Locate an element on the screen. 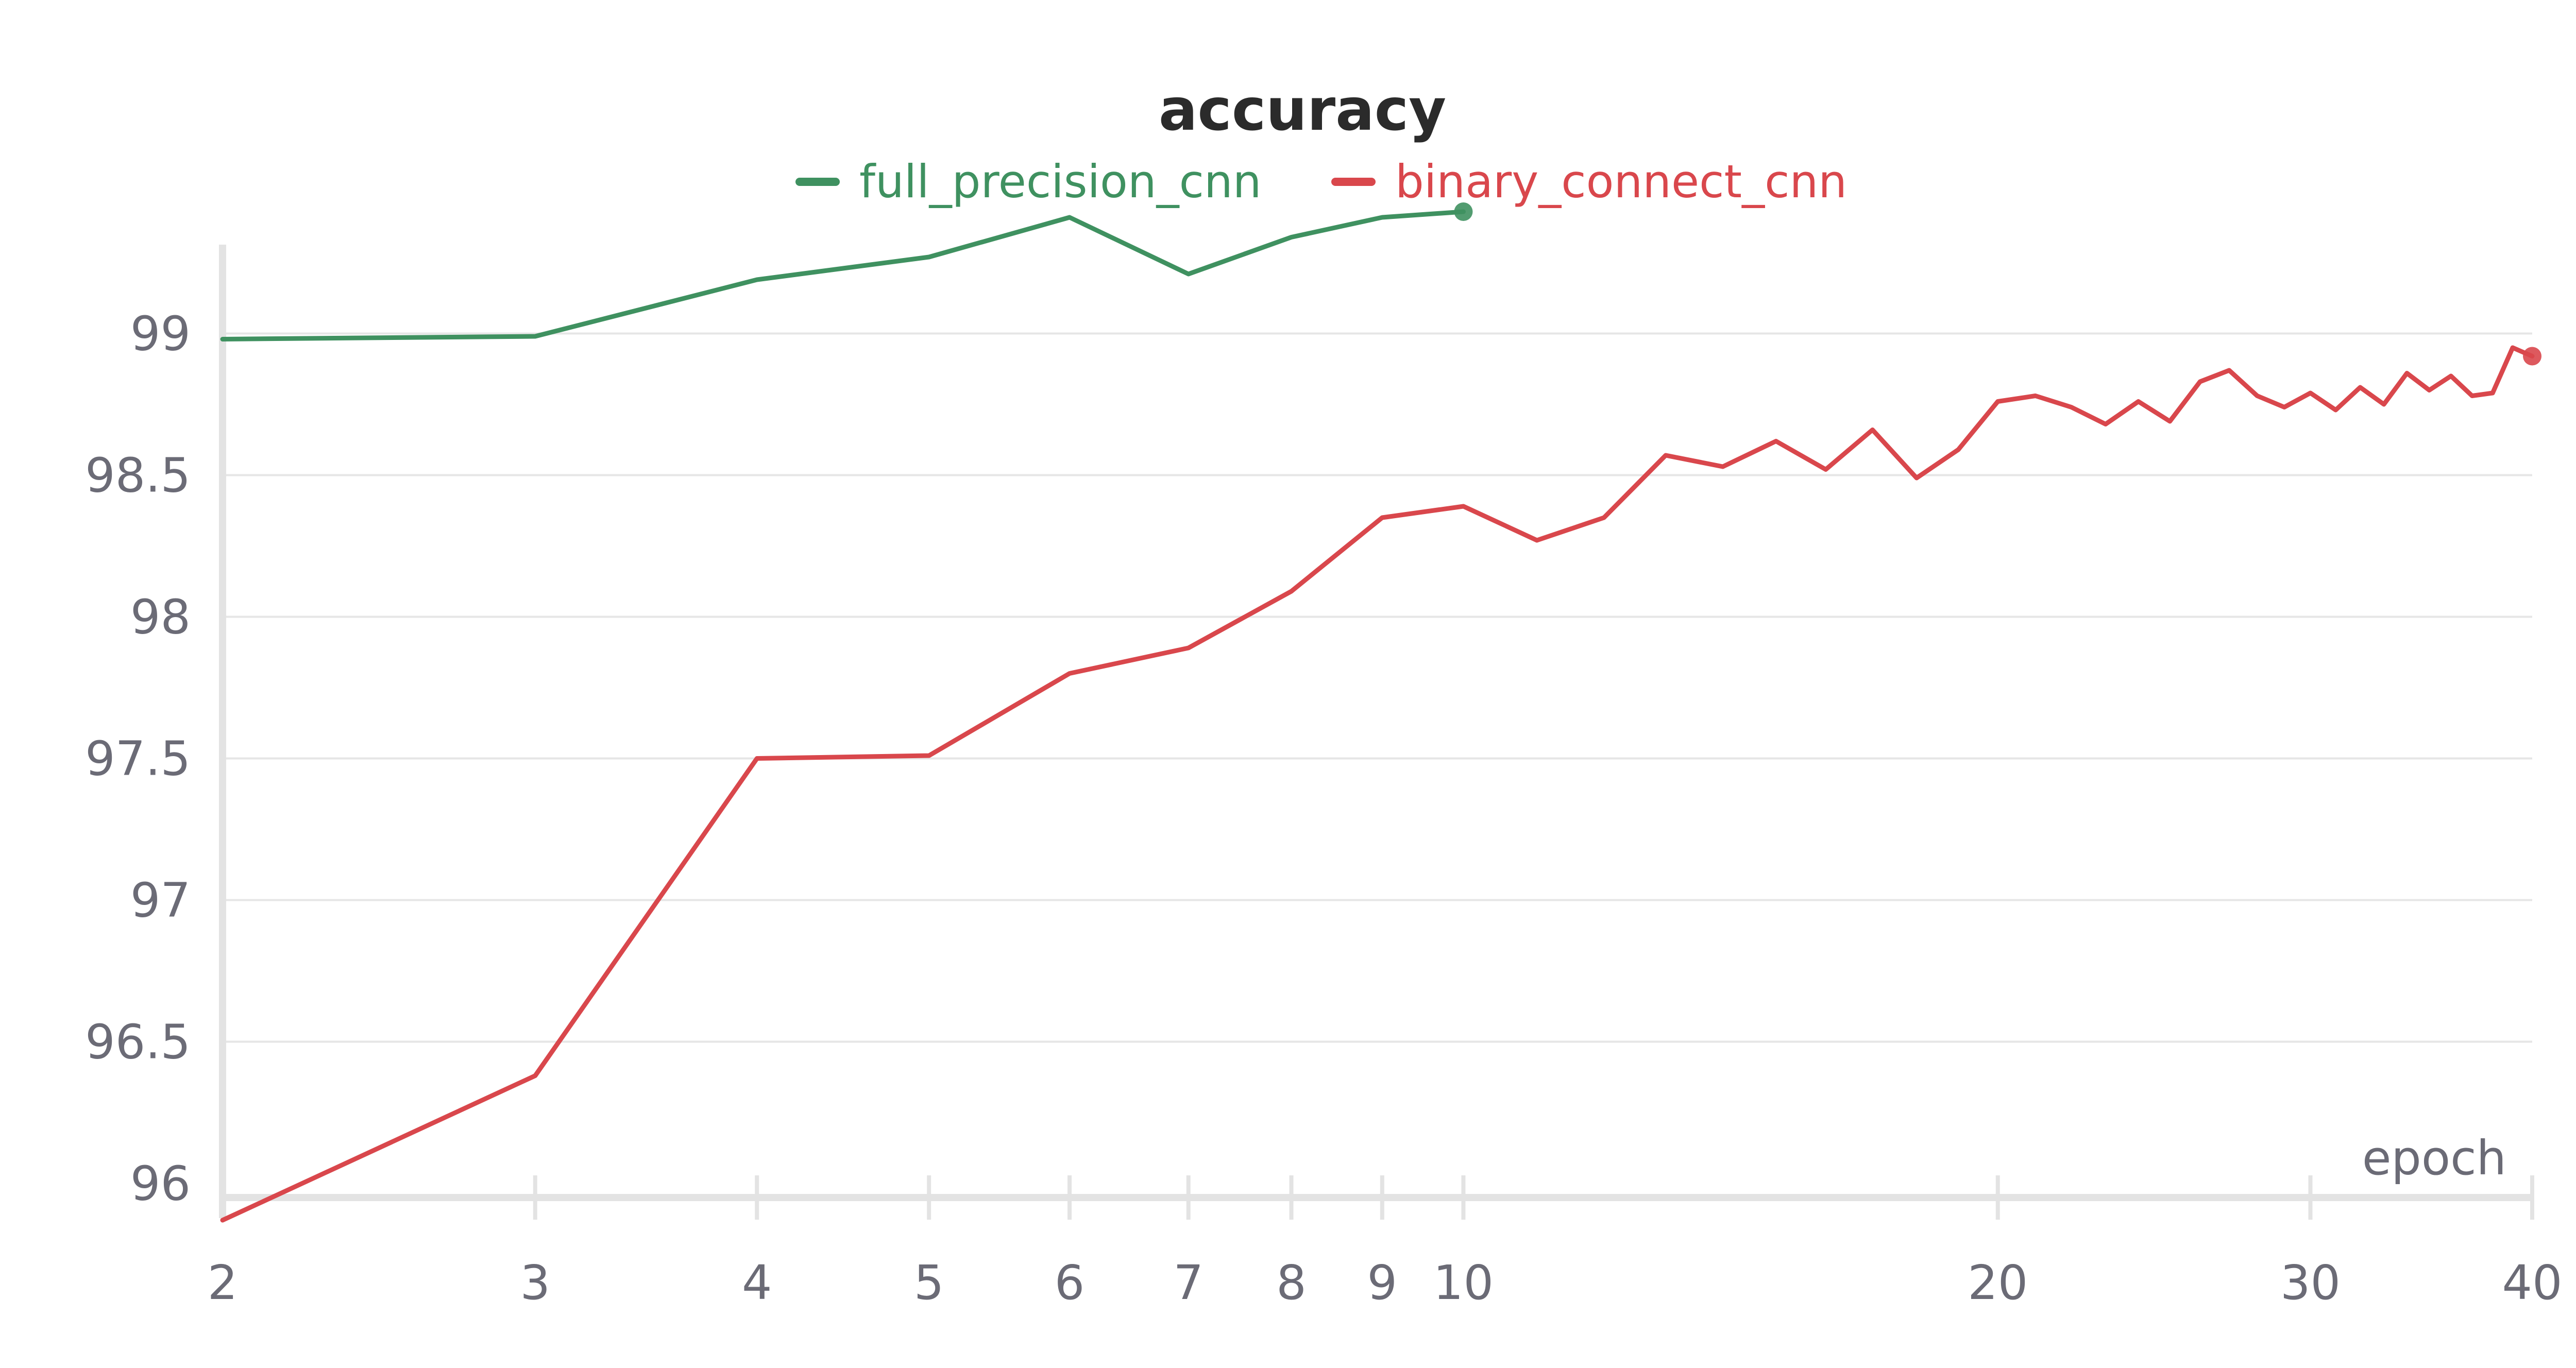 Image resolution: width=2576 pixels, height=1368 pixels. x-tick-label: 20 is located at coordinates (1998, 1282).